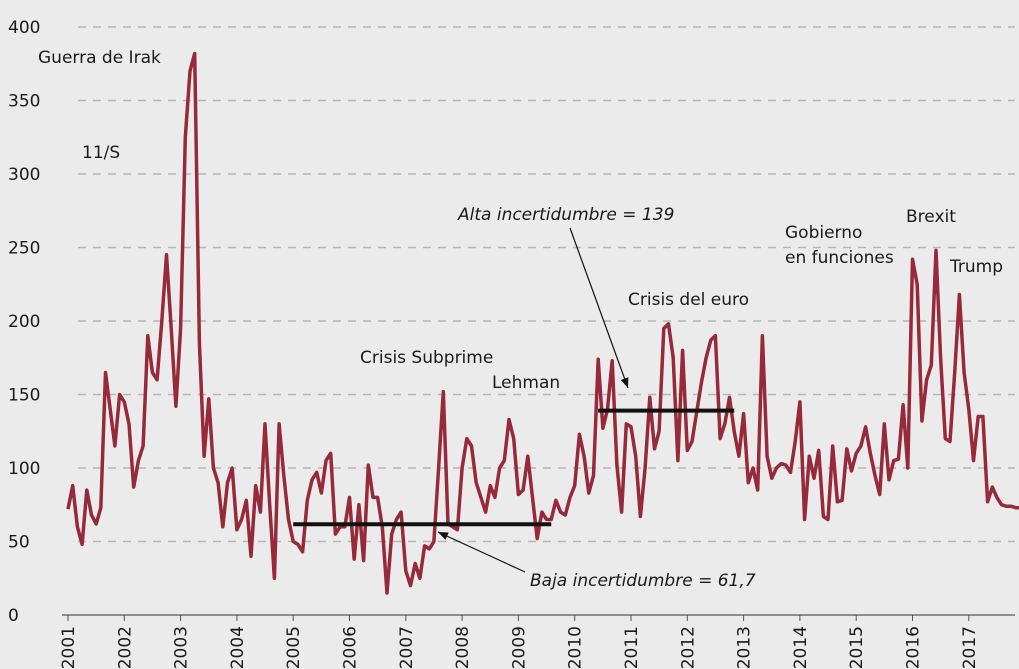  What do you see at coordinates (125, 647) in the screenshot?
I see `x-tick-label: 2002` at bounding box center [125, 647].